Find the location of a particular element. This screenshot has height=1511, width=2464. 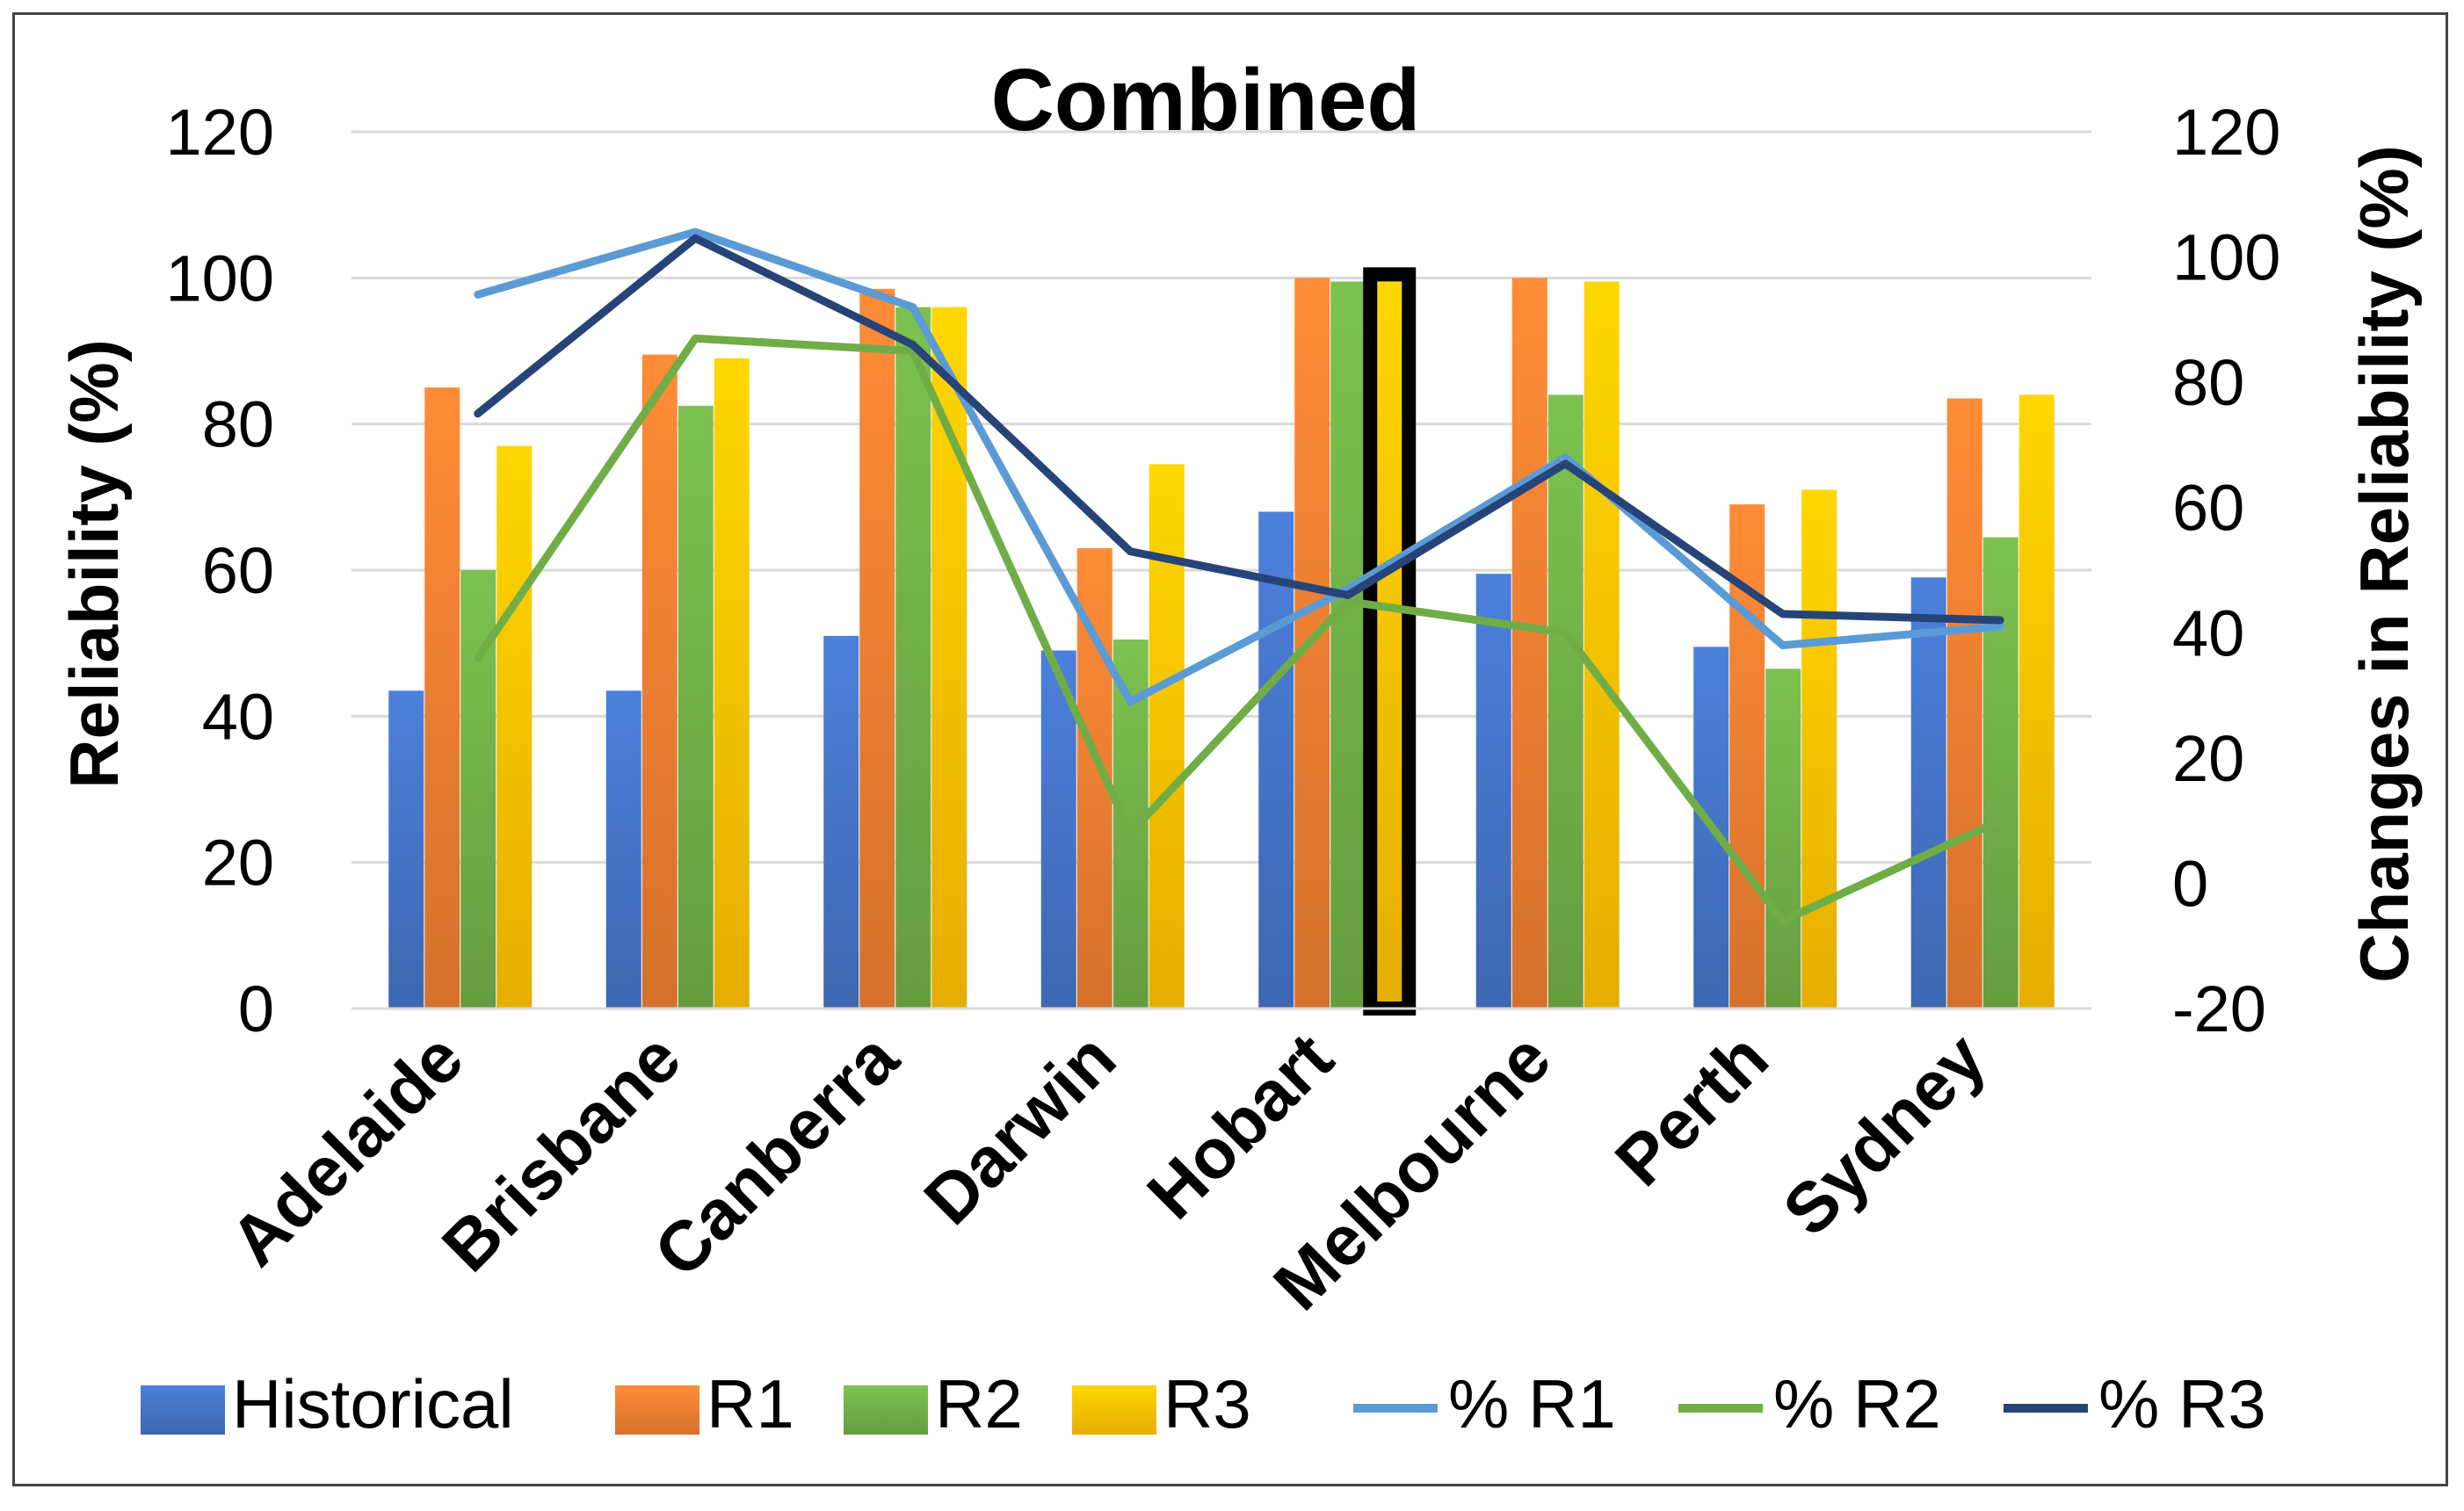

y-tick-label: 20 is located at coordinates (238, 863).